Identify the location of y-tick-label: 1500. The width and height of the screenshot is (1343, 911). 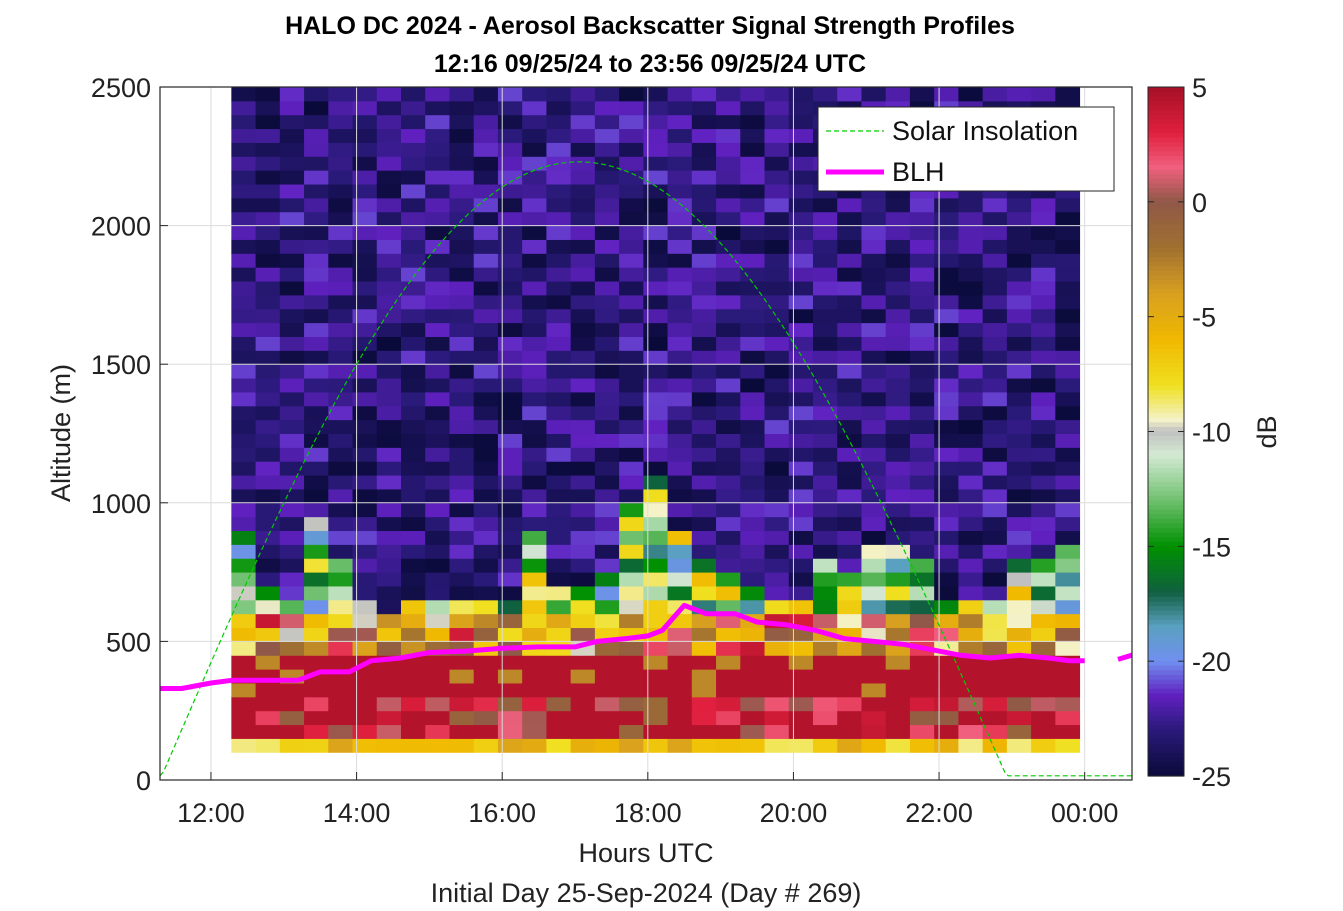
(121, 365).